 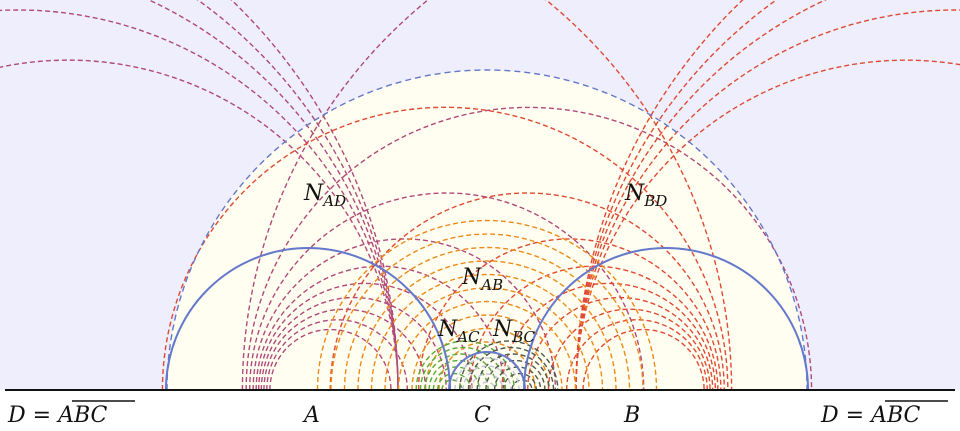 I want to click on semicircle-a-solid, so click(x=308, y=319).